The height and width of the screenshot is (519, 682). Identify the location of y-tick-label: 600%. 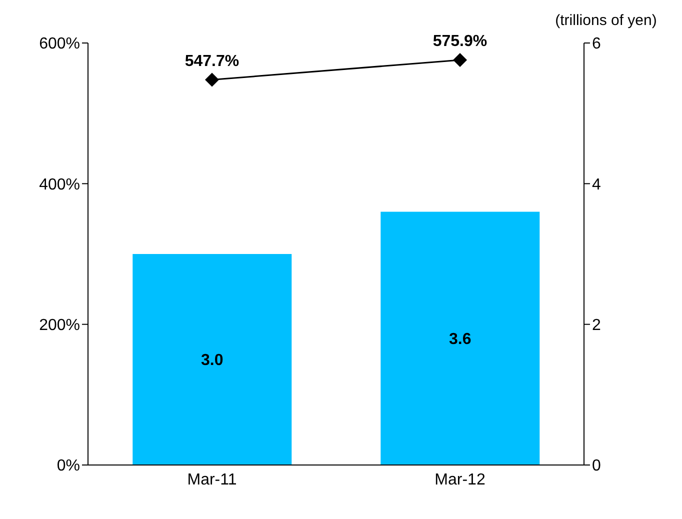
(59, 44).